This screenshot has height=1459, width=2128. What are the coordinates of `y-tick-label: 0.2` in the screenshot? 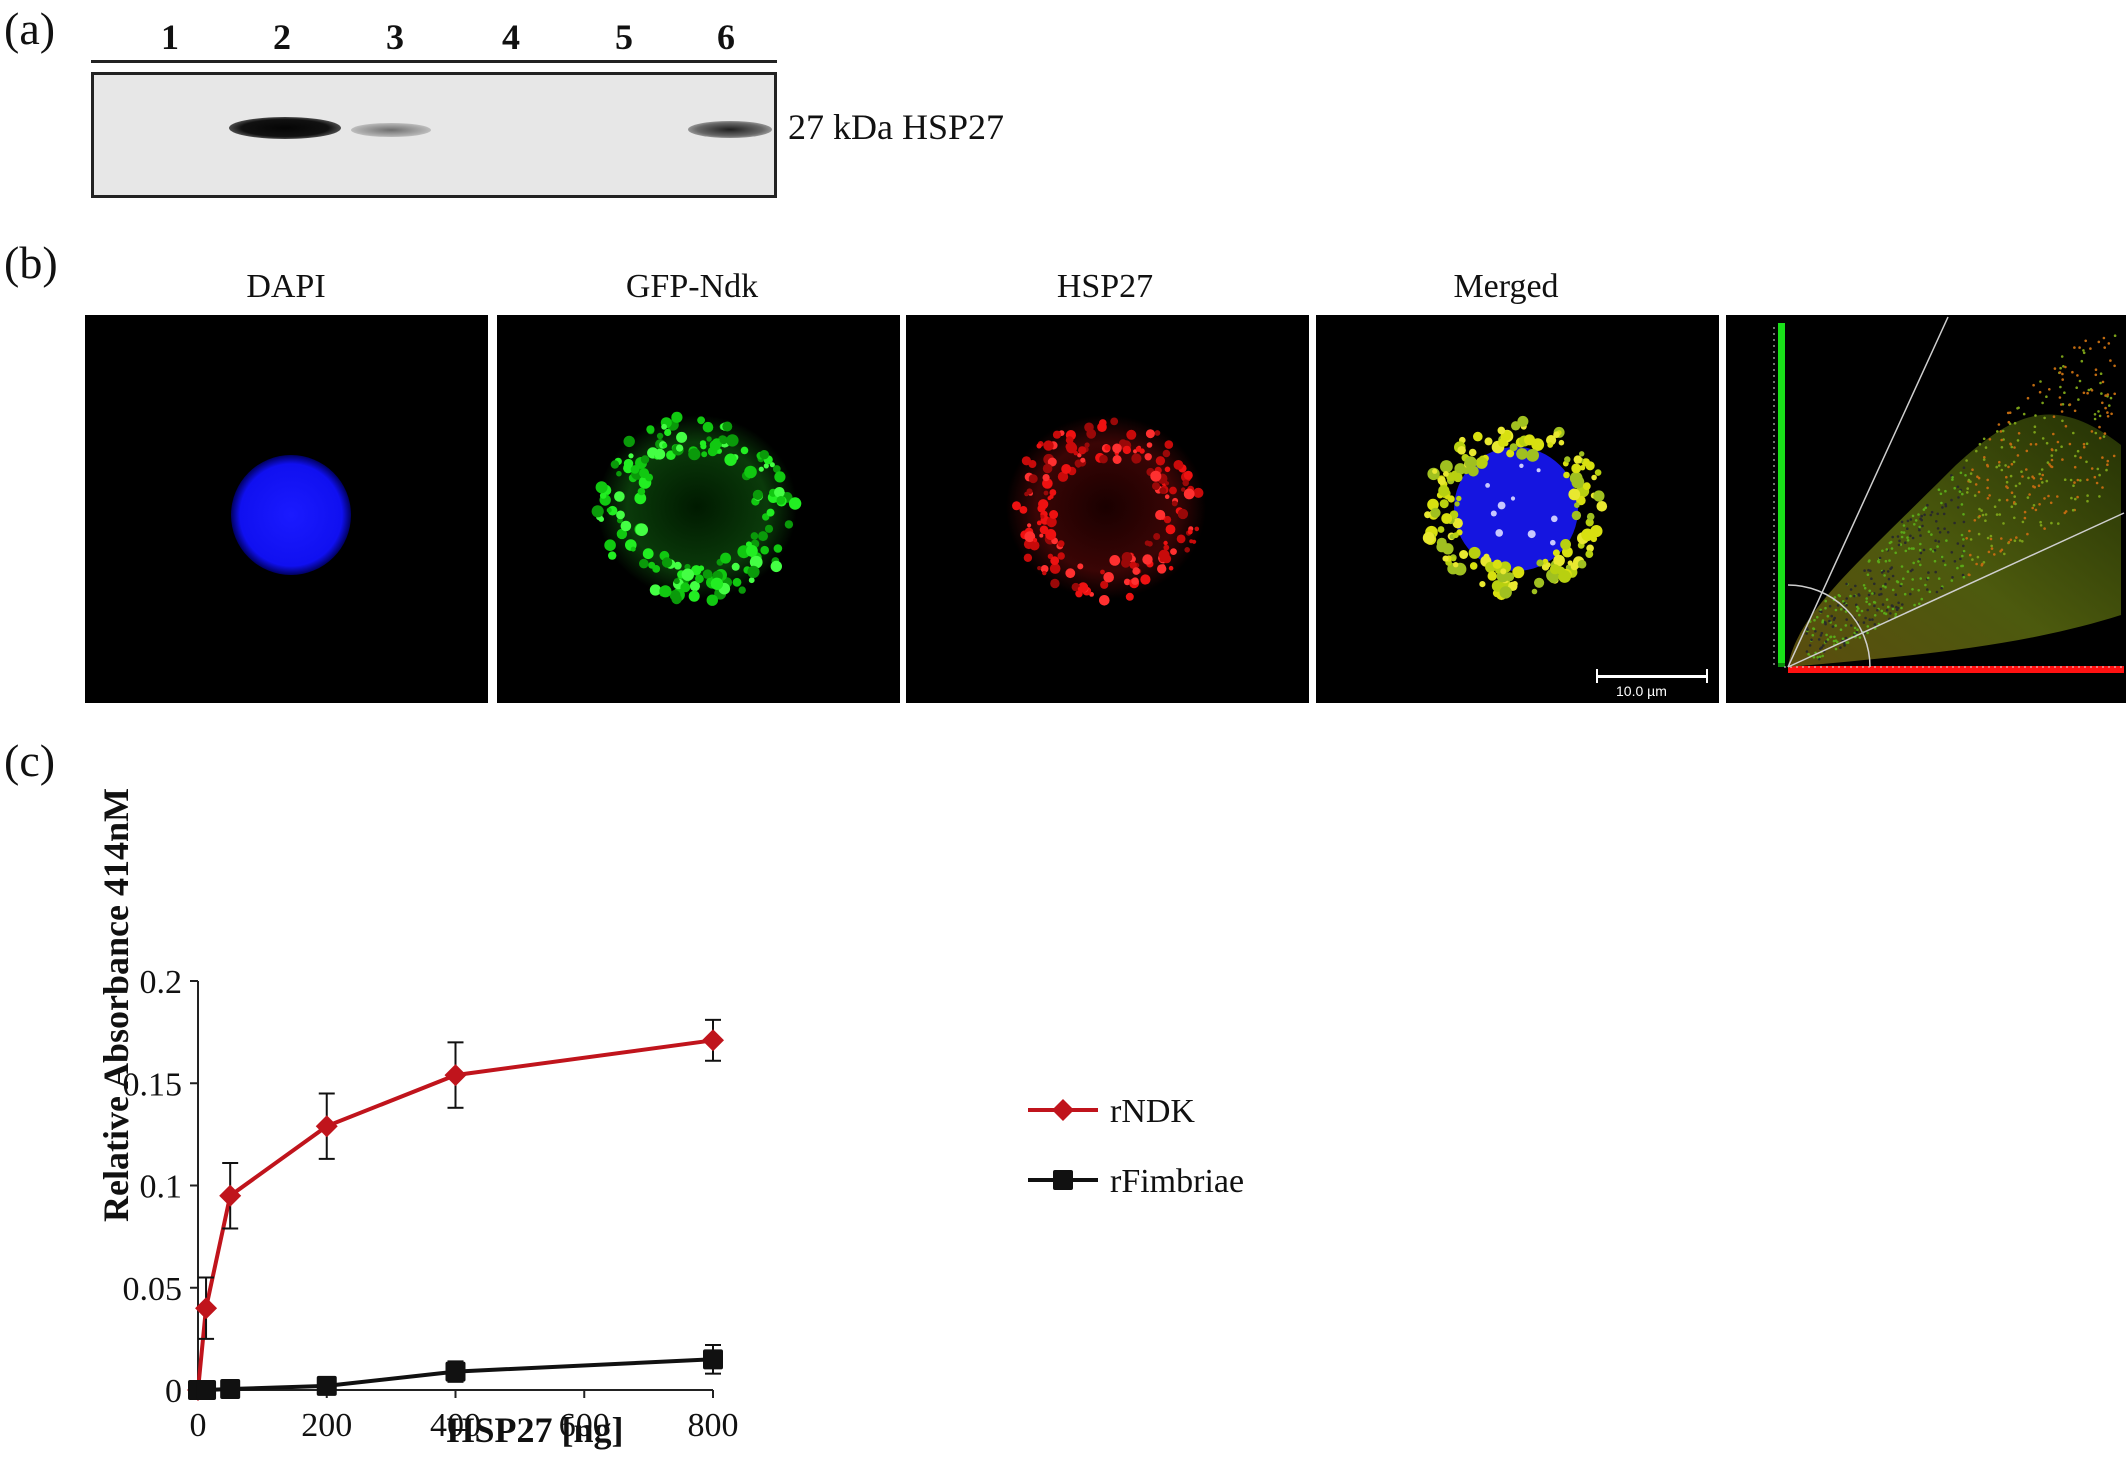 It's located at (161, 982).